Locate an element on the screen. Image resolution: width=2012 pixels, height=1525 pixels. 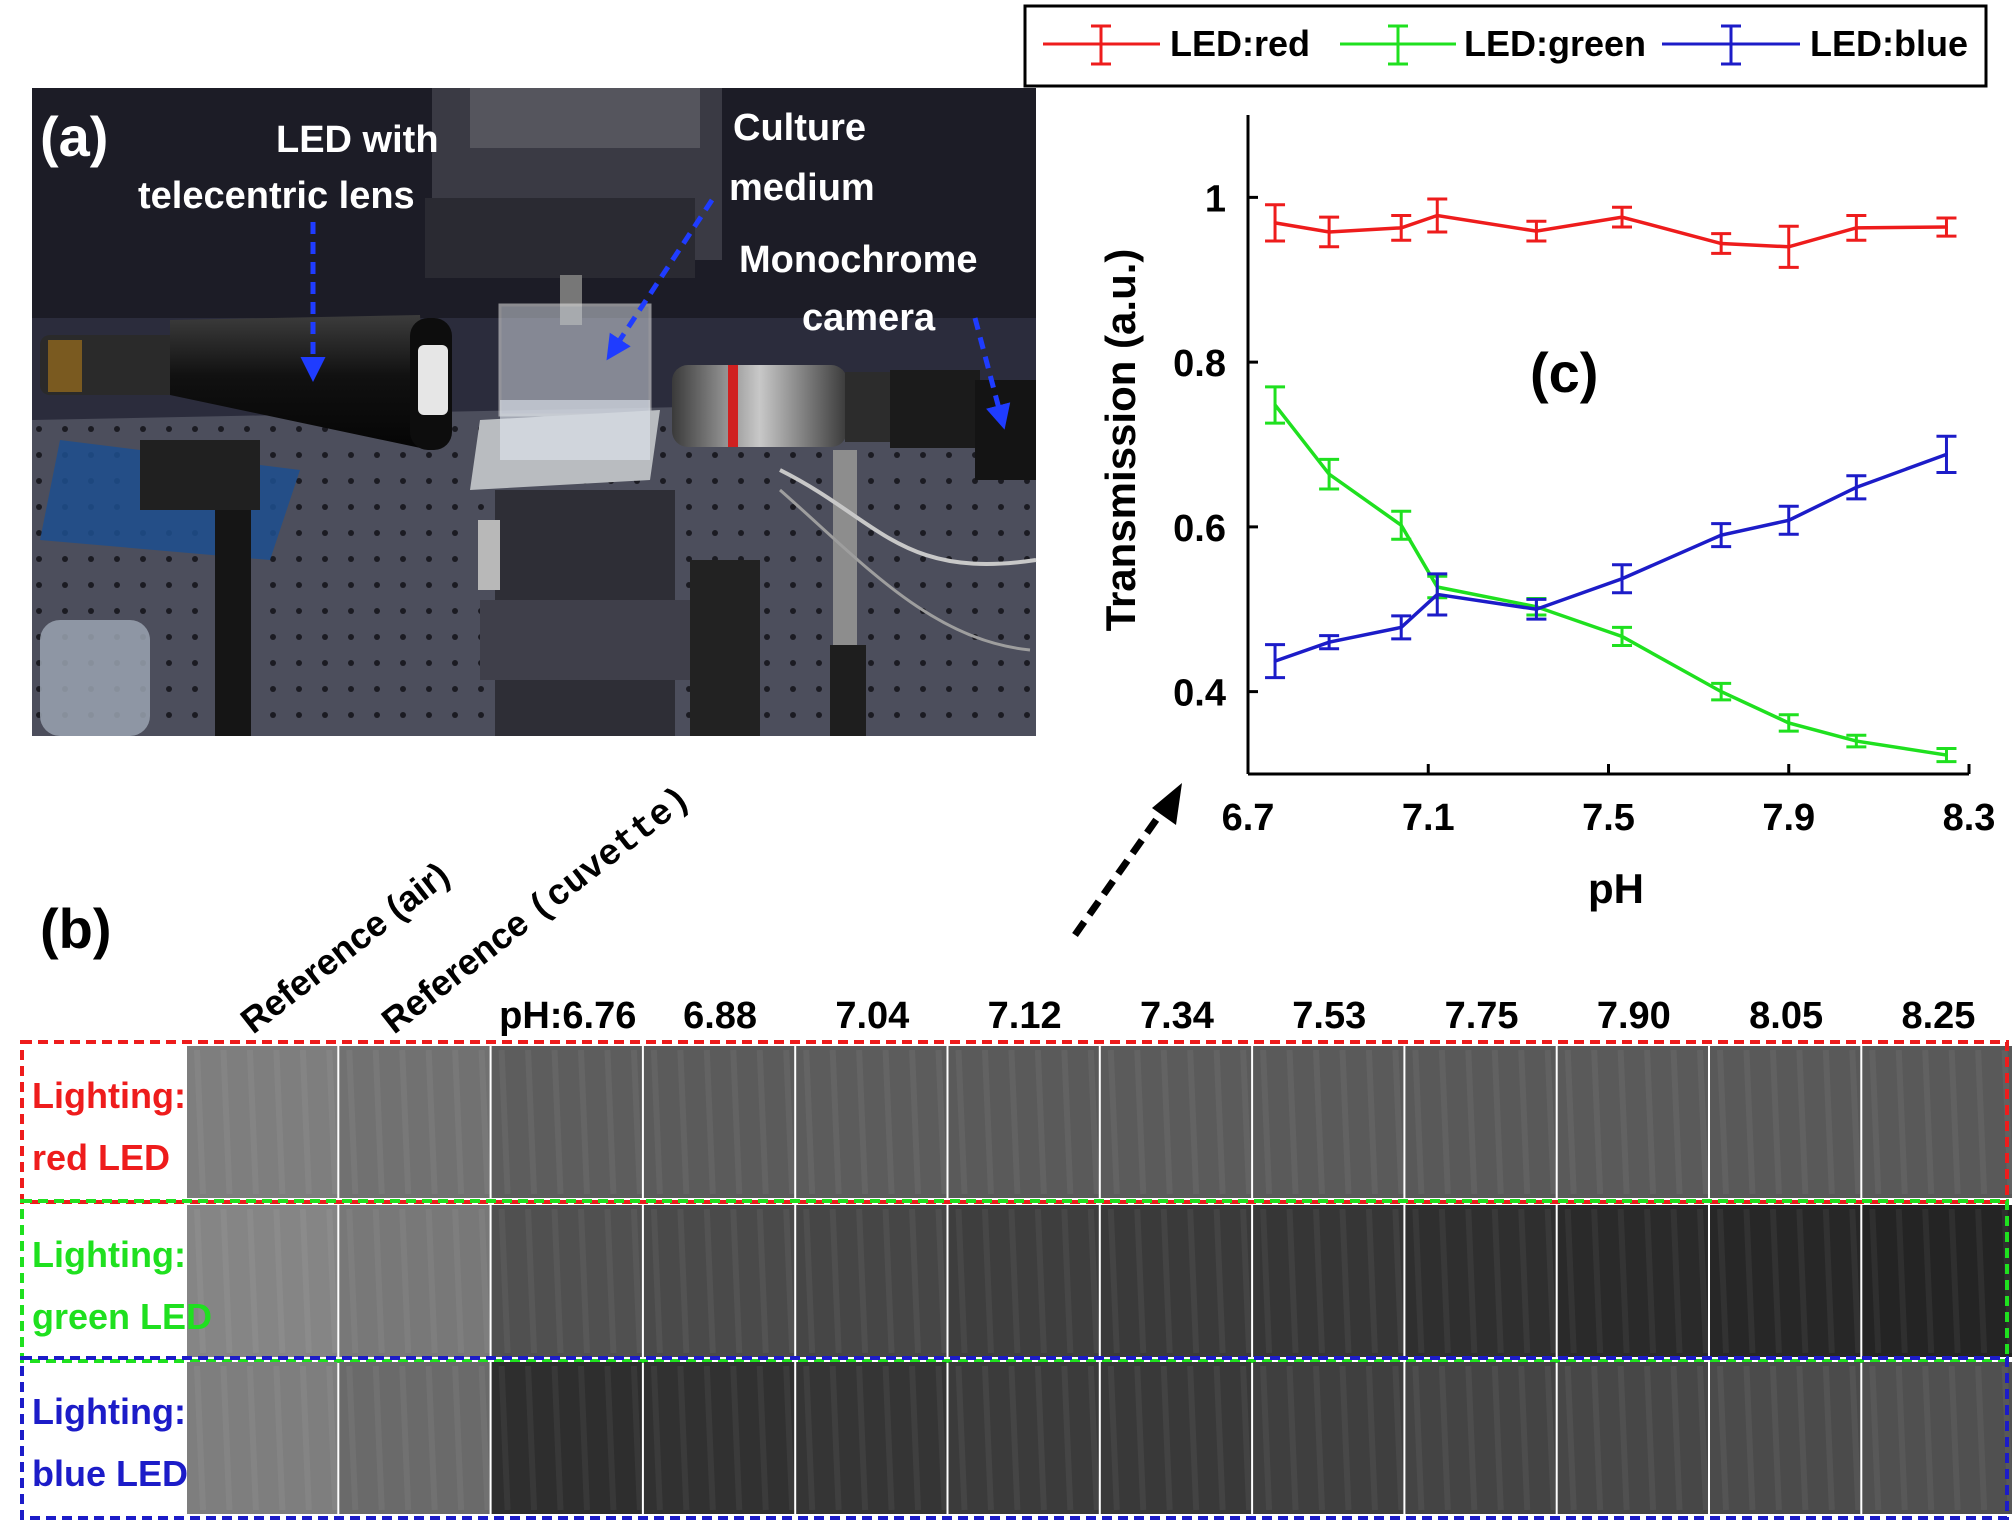
tick-marks is located at coordinates (1608, 484).